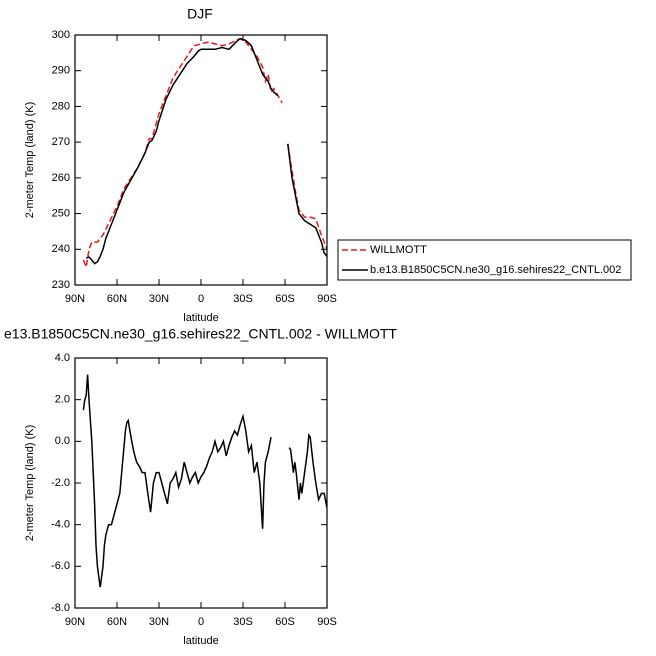 The width and height of the screenshot is (656, 656). What do you see at coordinates (61, 71) in the screenshot?
I see `y-tick-label: 290` at bounding box center [61, 71].